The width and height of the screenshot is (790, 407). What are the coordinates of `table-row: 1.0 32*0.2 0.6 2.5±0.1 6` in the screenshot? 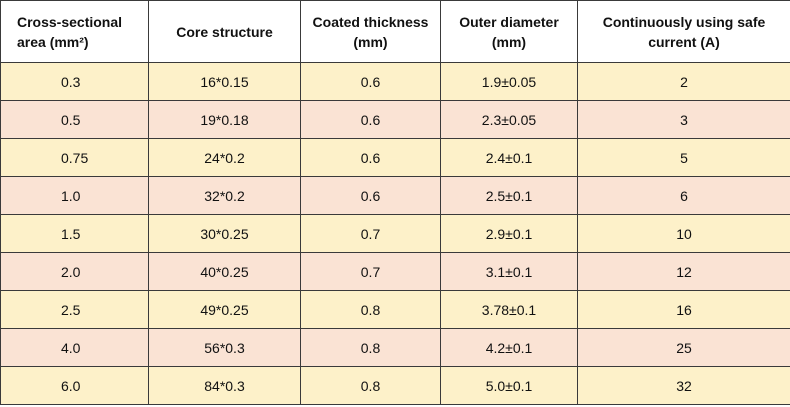 It's located at (395, 195).